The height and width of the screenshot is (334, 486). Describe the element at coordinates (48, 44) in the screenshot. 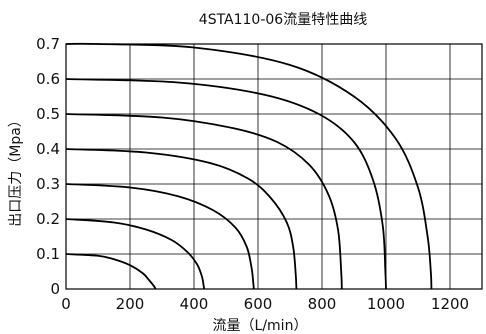

I see `y-tick-label: 0.7` at that location.